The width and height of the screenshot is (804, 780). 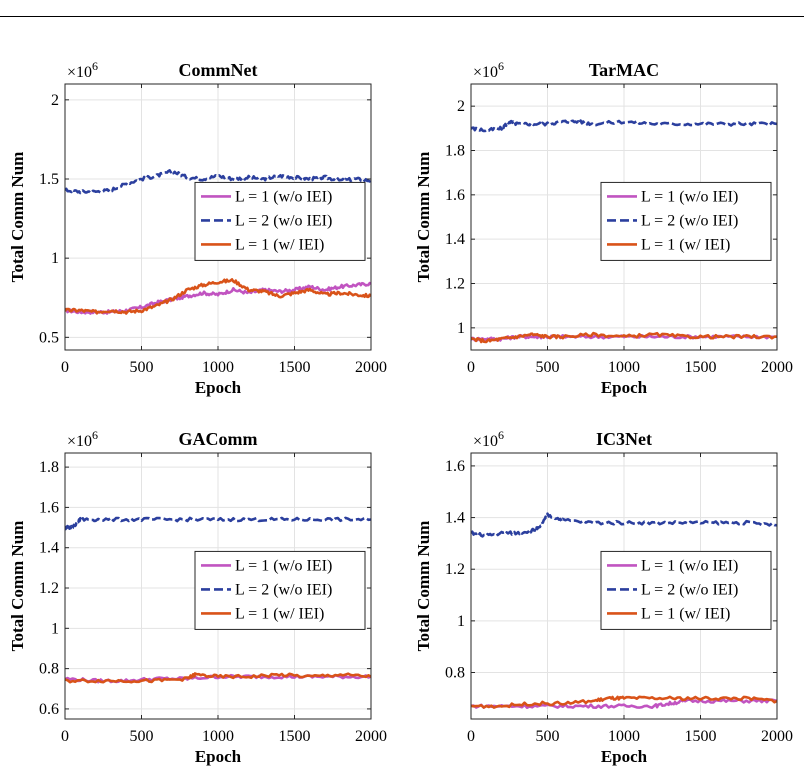 I want to click on top-rule, so click(x=402, y=16).